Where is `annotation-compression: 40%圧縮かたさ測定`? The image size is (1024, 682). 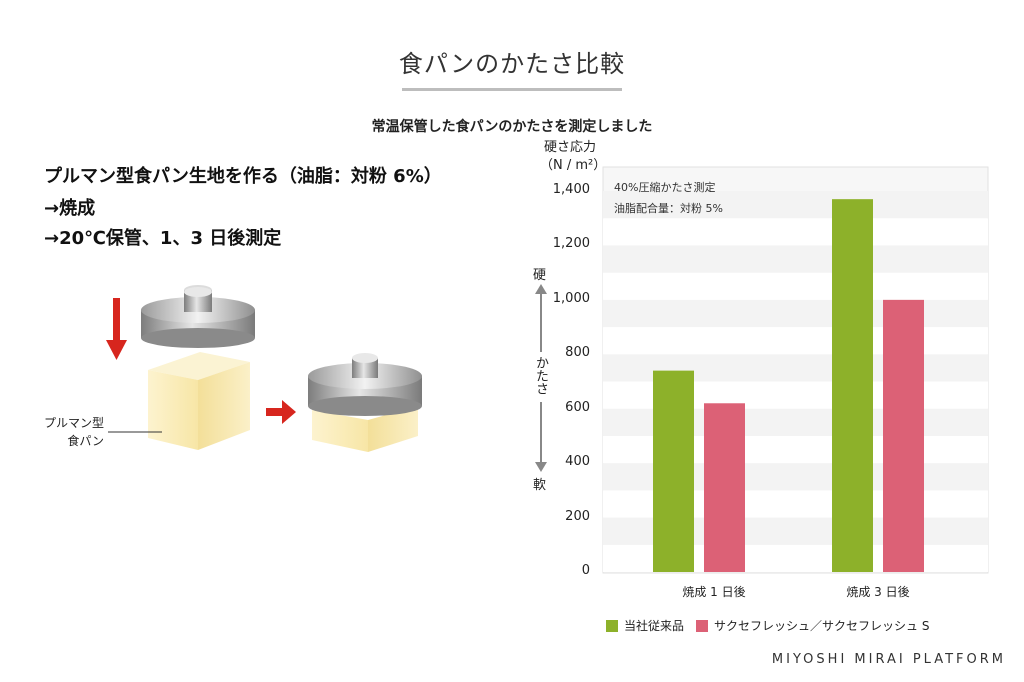 annotation-compression: 40%圧縮かたさ測定 is located at coordinates (665, 187).